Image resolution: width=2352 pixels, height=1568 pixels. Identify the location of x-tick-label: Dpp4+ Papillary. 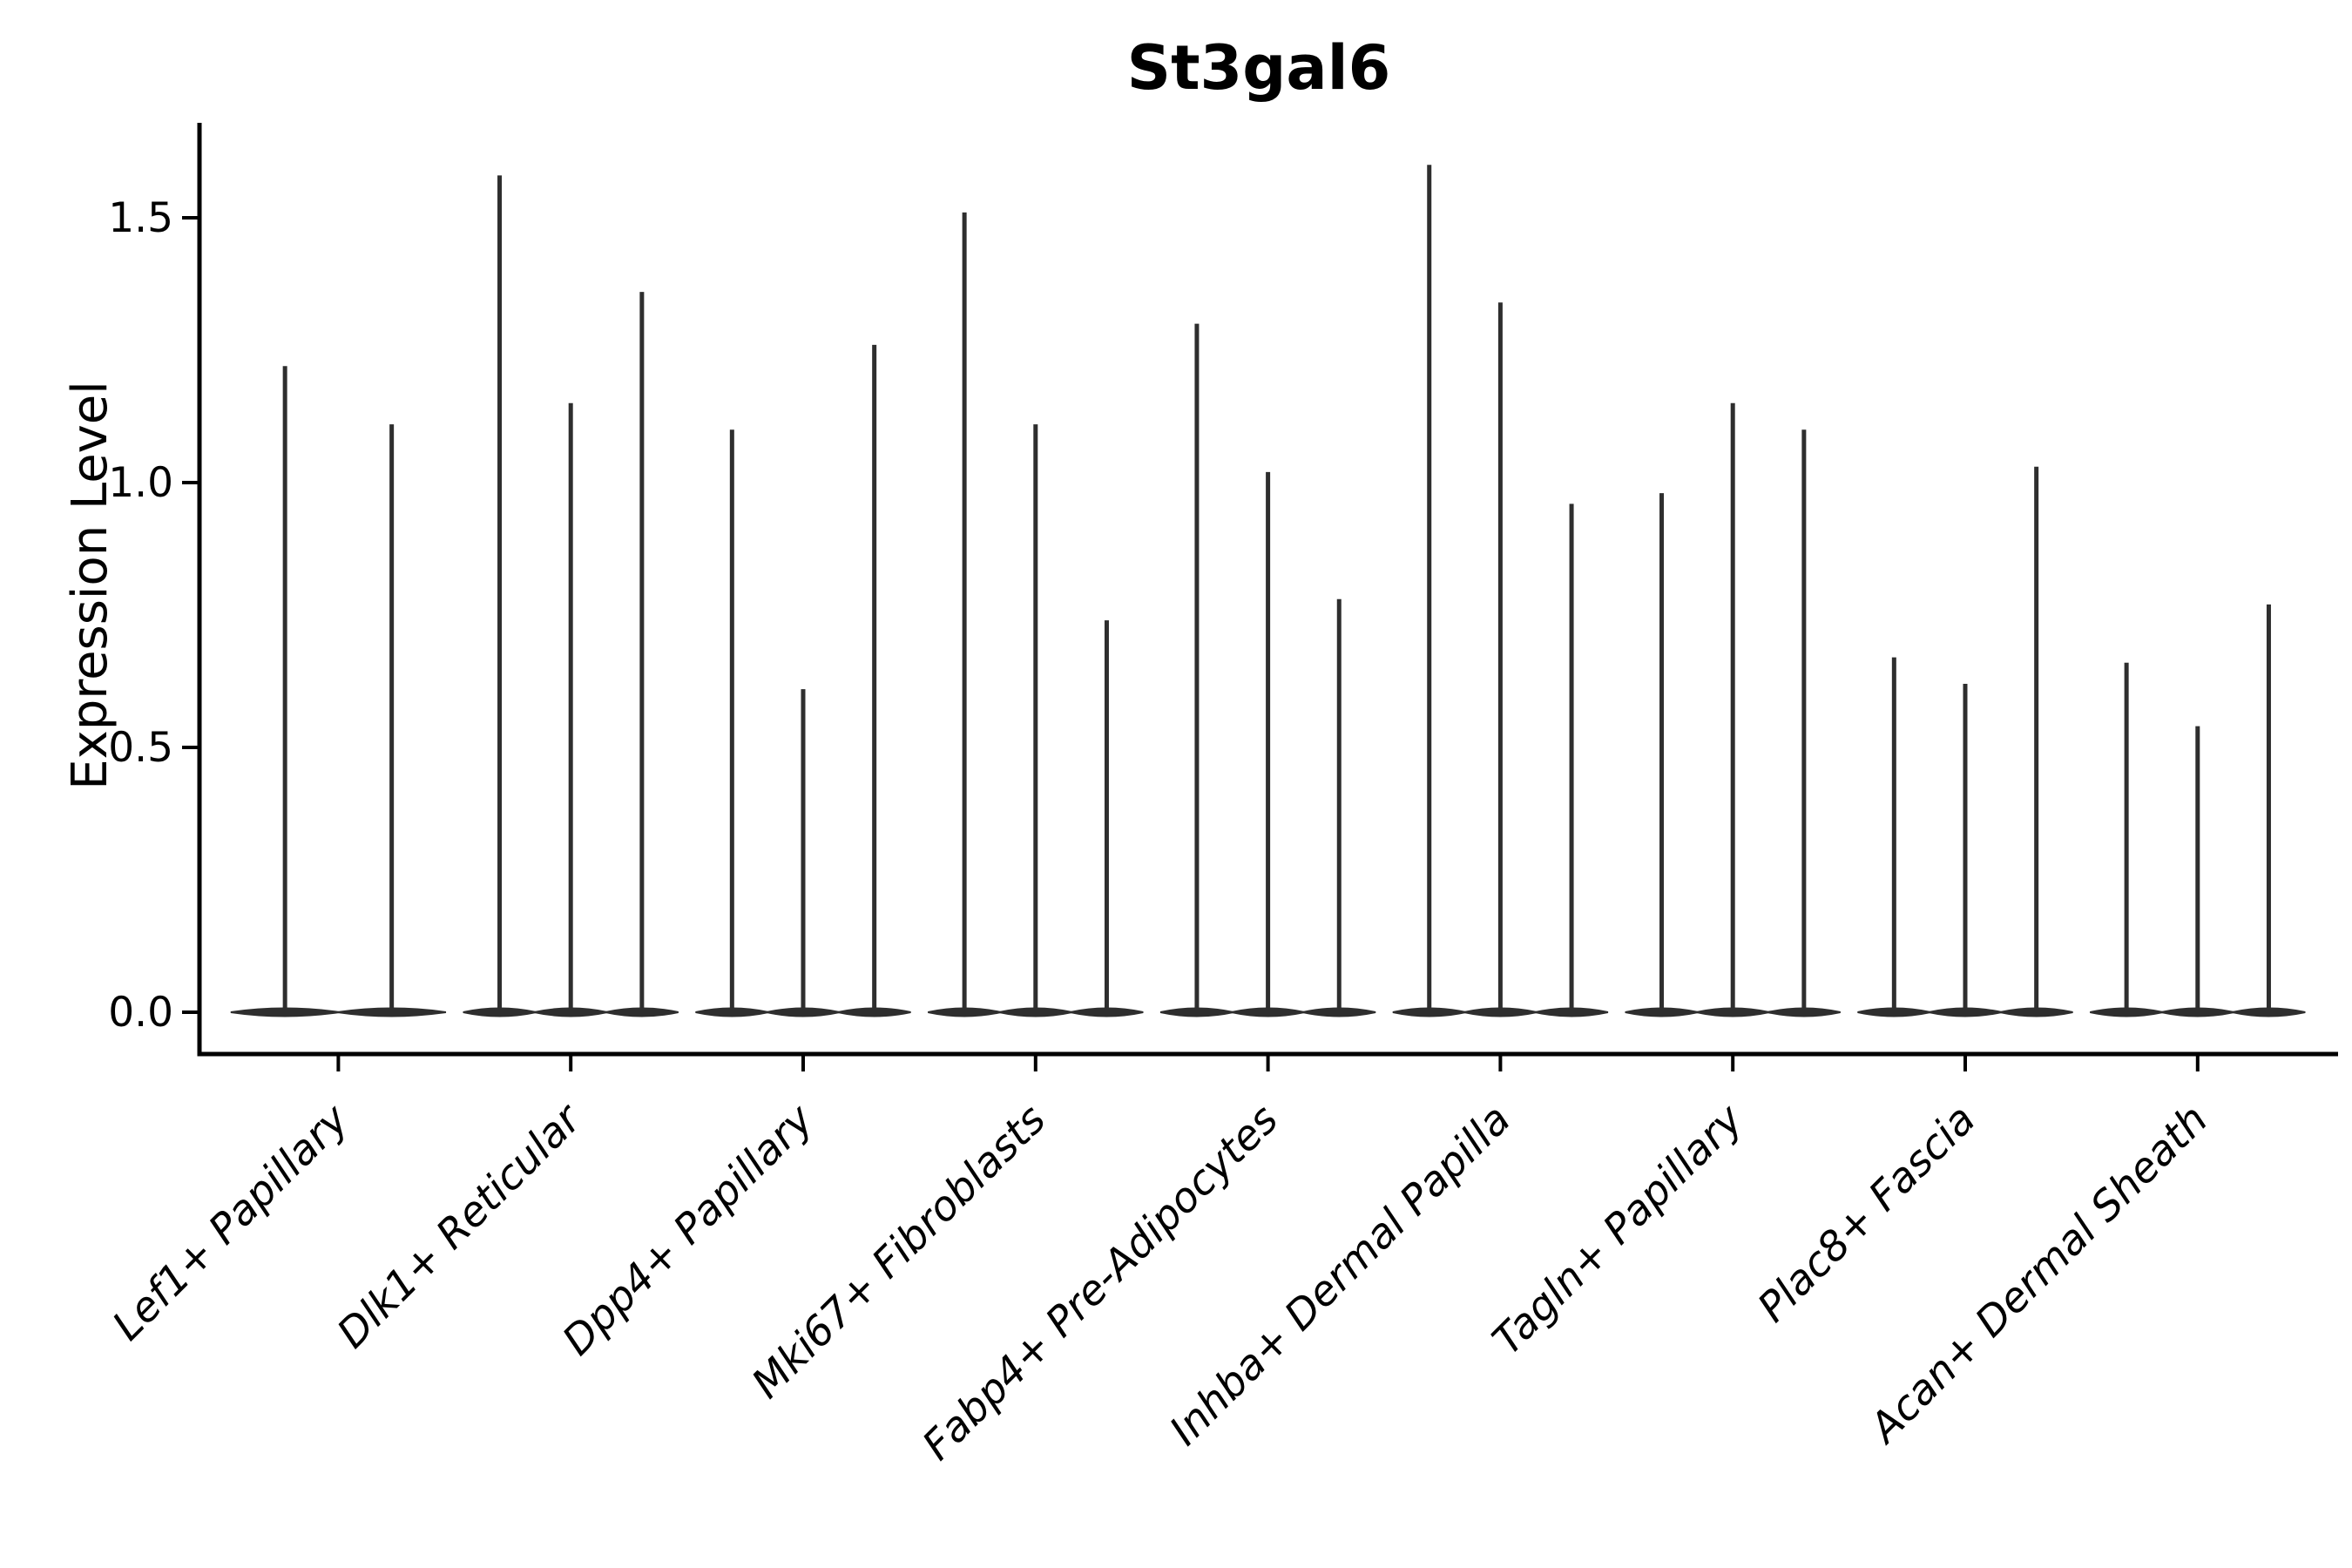
(688, 1230).